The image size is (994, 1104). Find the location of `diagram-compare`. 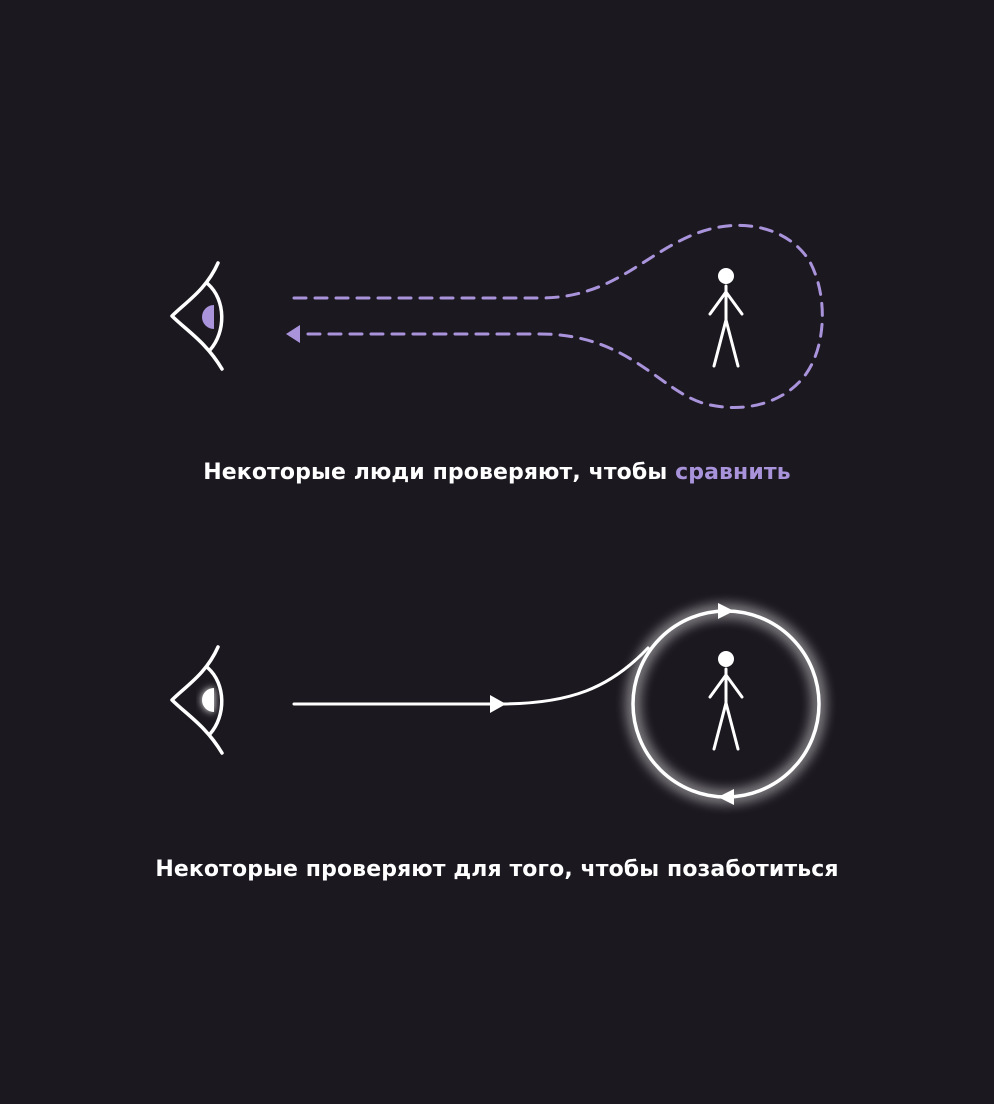

diagram-compare is located at coordinates (497, 316).